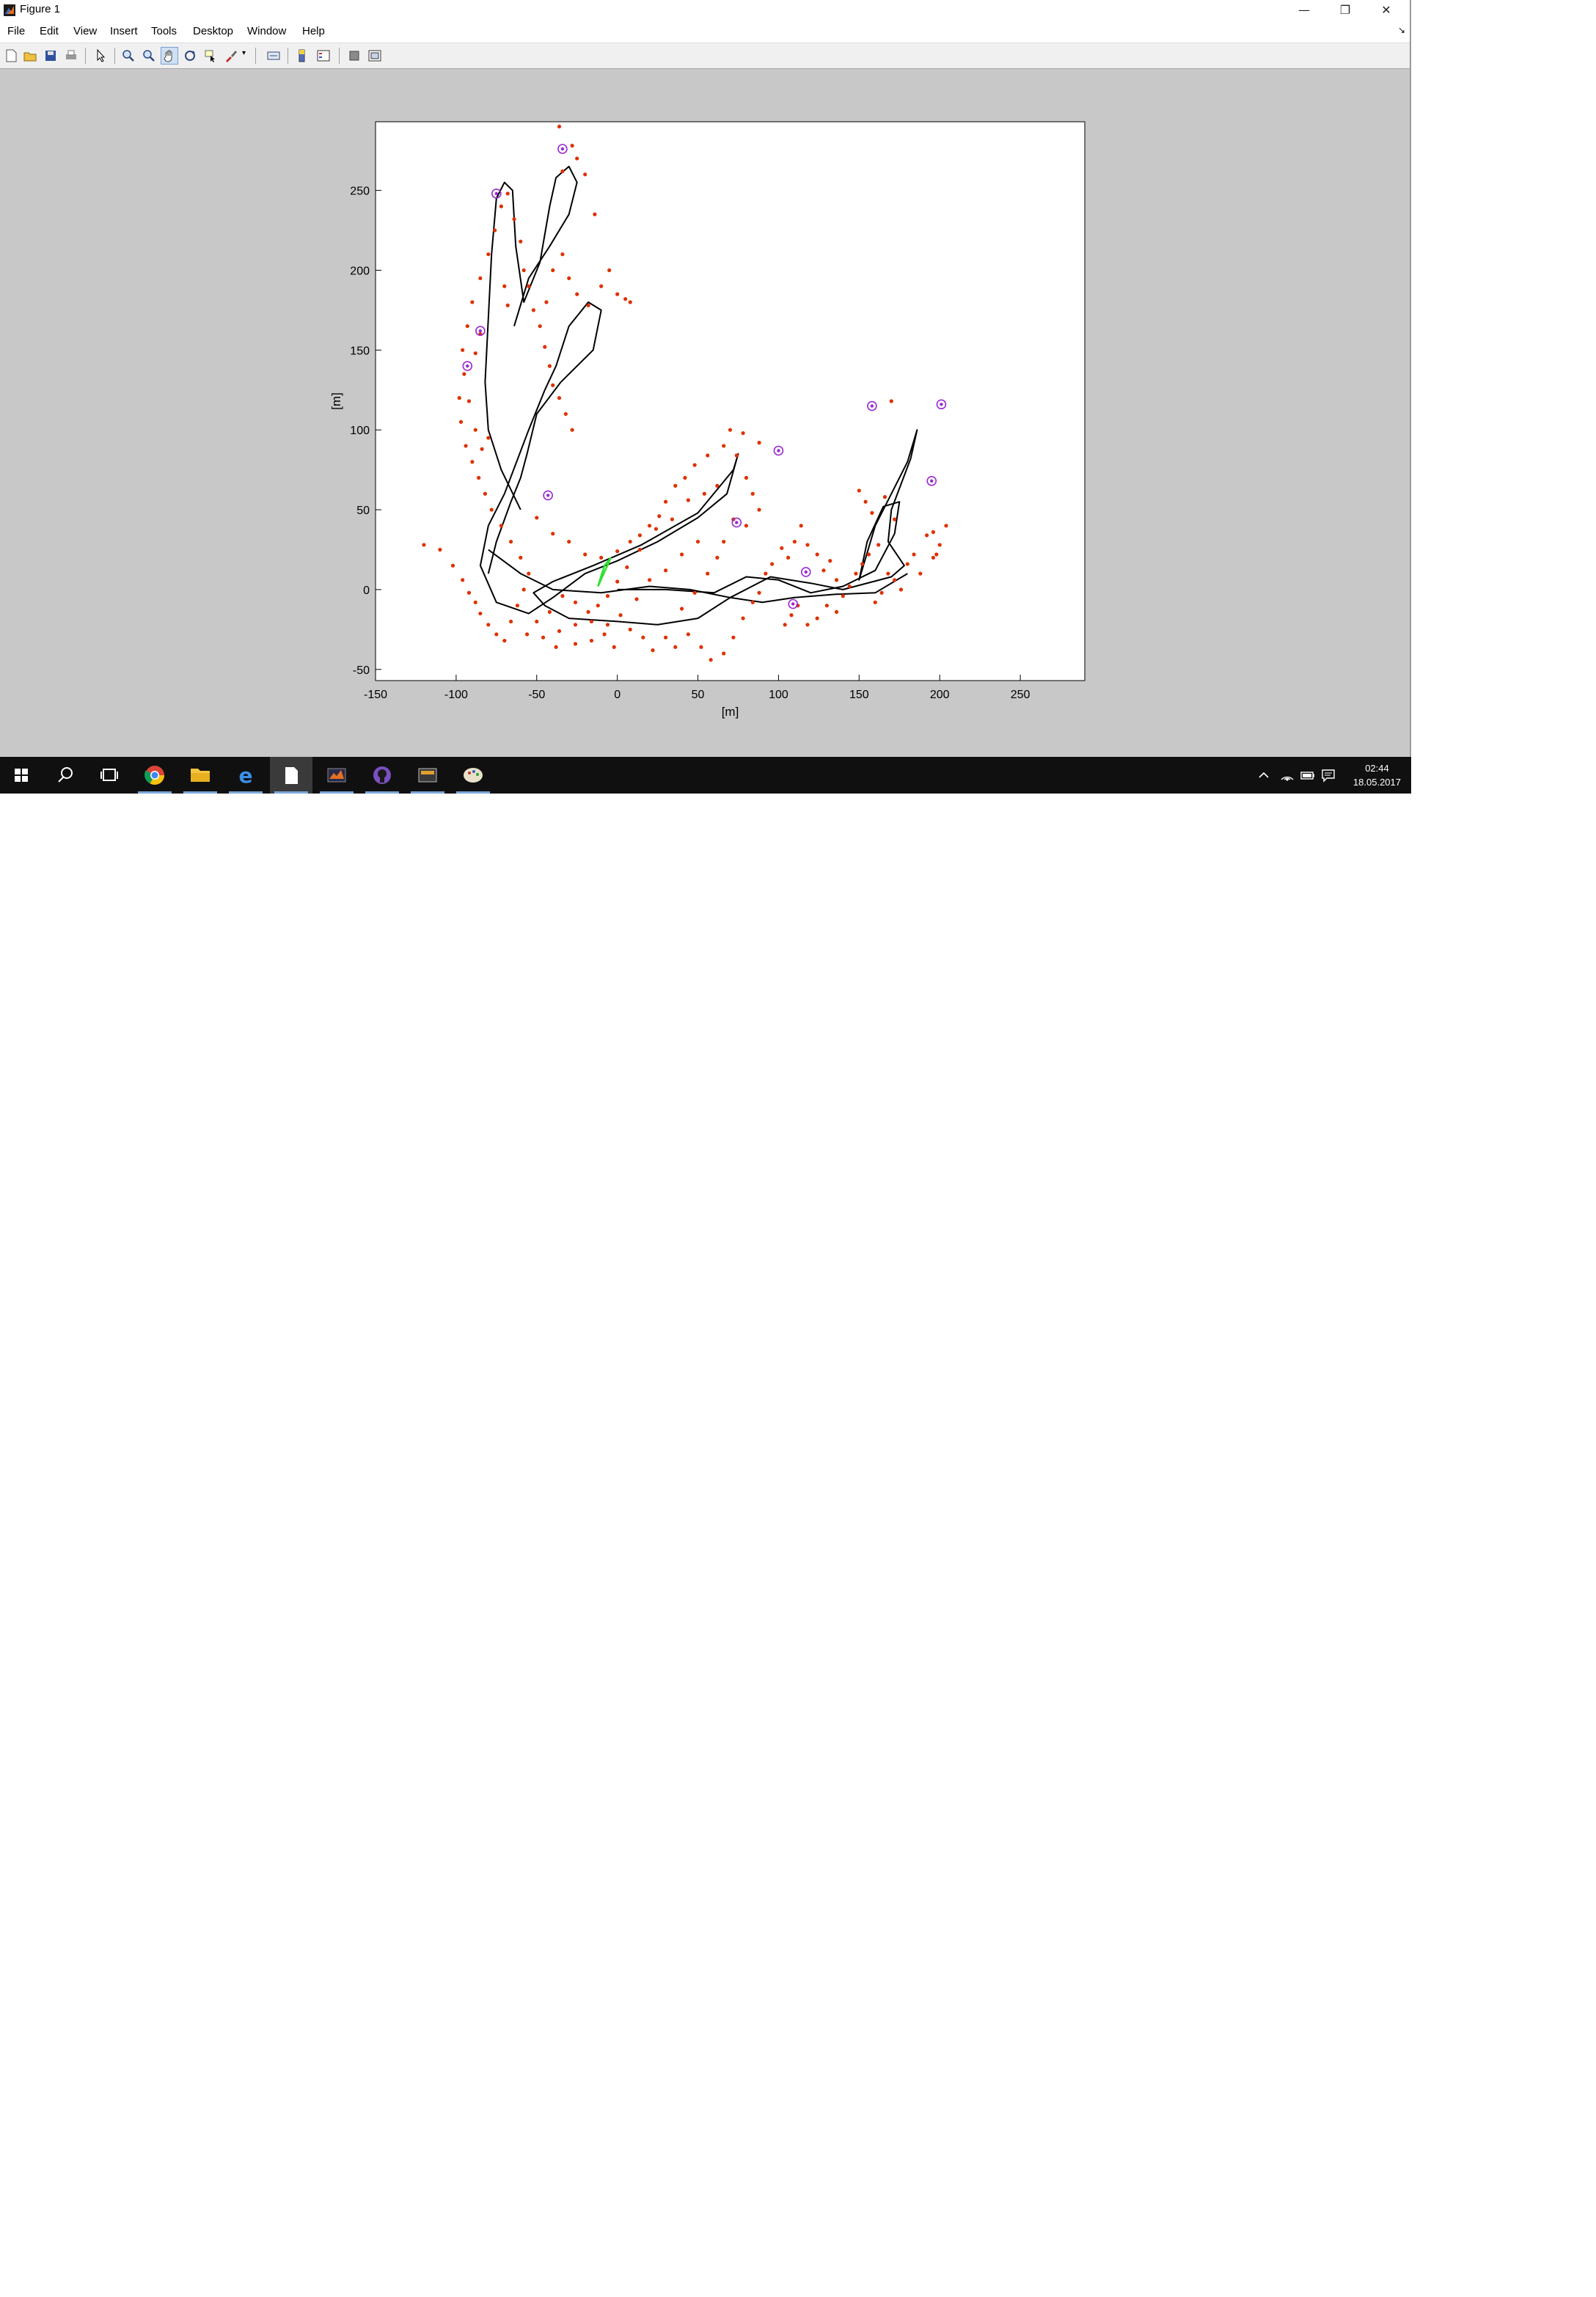 This screenshot has height=2297, width=1596. I want to click on close-button: ✕, so click(1386, 10).